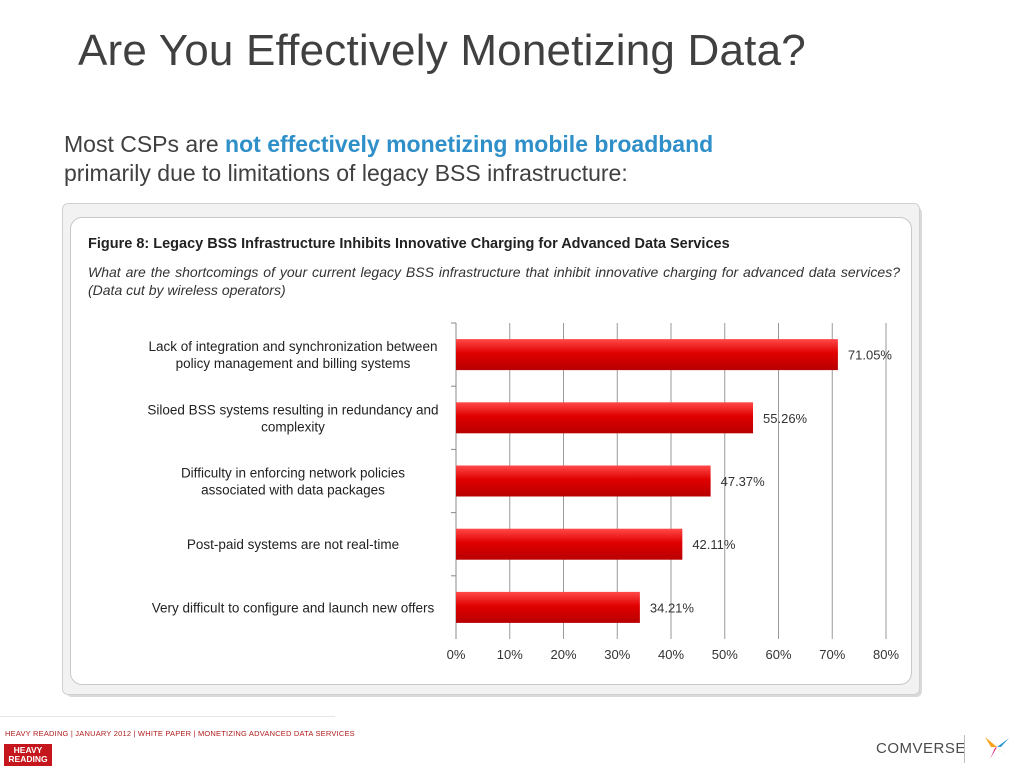 This screenshot has width=1024, height=768. Describe the element at coordinates (617, 654) in the screenshot. I see `tick-label: 30%` at that location.